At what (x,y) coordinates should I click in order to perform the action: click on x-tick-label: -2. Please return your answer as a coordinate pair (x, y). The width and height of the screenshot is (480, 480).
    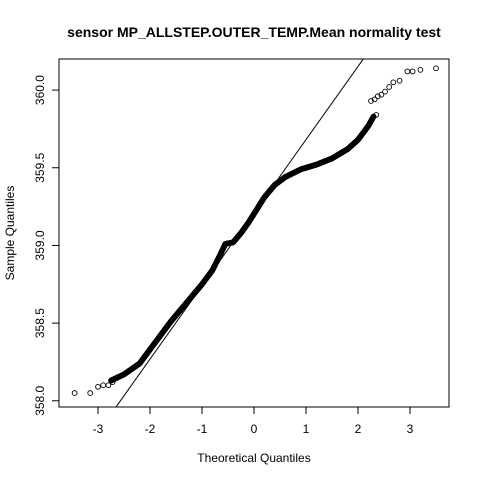
    Looking at the image, I should click on (150, 429).